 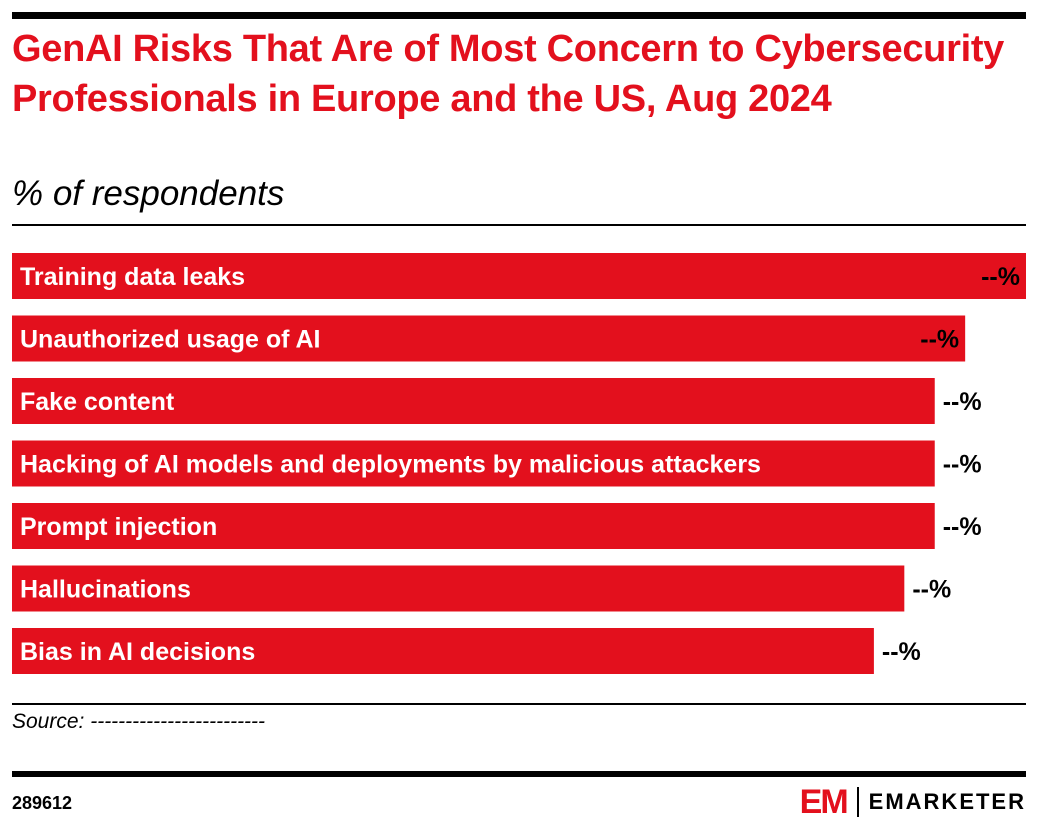 What do you see at coordinates (137, 652) in the screenshot?
I see `category-label: Bias in AI decisions` at bounding box center [137, 652].